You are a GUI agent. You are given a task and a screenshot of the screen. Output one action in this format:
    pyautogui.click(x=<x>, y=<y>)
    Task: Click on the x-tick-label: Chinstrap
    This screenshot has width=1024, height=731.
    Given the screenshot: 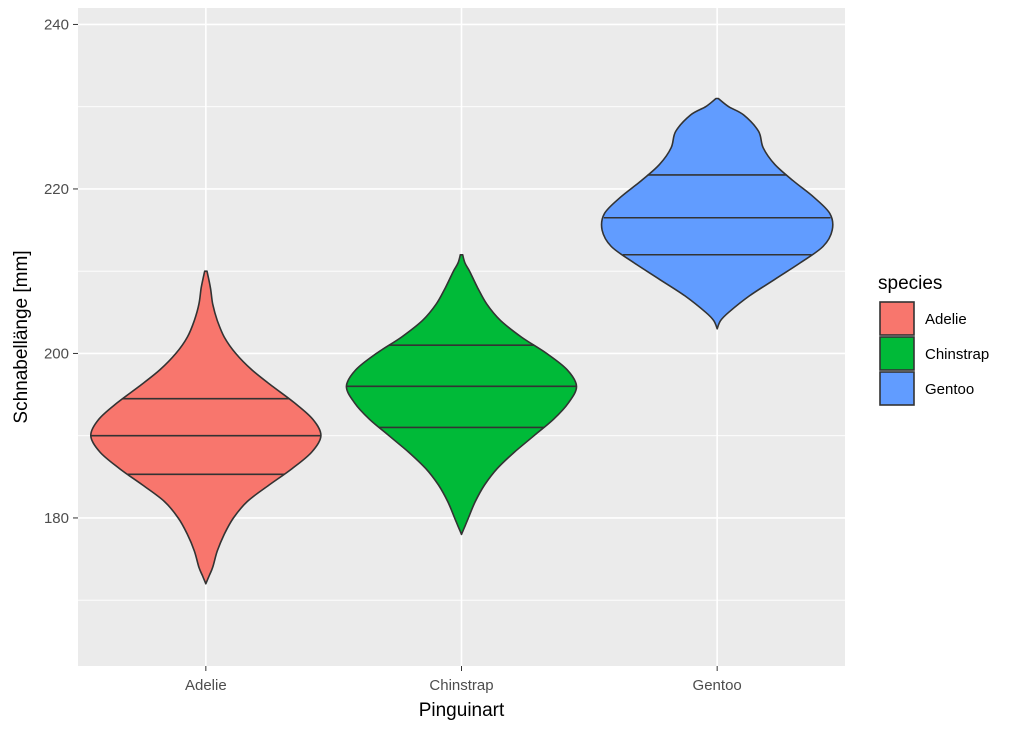 What is the action you would take?
    pyautogui.click(x=461, y=685)
    